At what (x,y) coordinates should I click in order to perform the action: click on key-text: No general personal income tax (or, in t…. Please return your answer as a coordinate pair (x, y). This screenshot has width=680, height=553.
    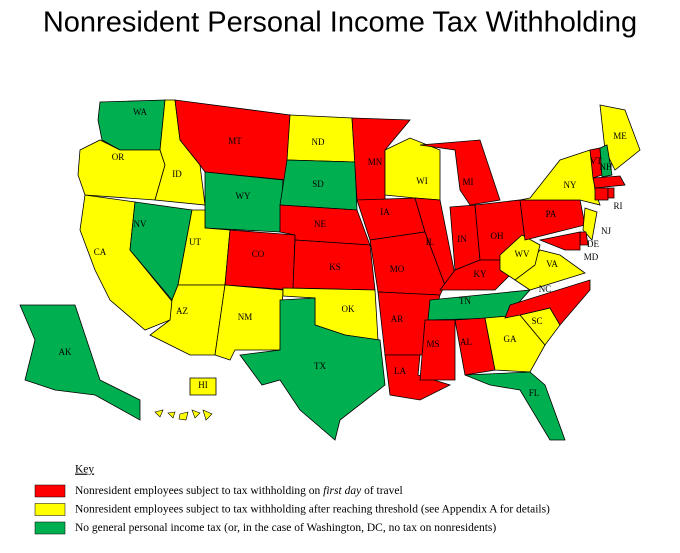
    Looking at the image, I should click on (285, 528).